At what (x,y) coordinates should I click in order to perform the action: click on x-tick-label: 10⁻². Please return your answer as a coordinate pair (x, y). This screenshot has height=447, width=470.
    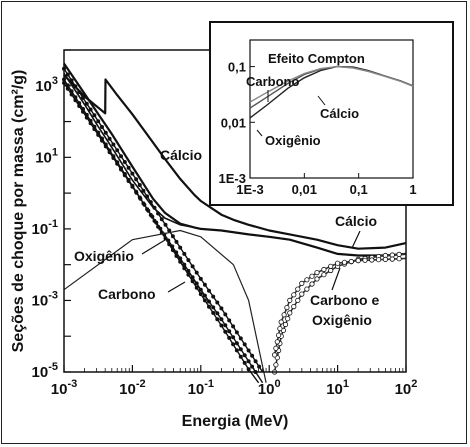
    Looking at the image, I should click on (132, 388).